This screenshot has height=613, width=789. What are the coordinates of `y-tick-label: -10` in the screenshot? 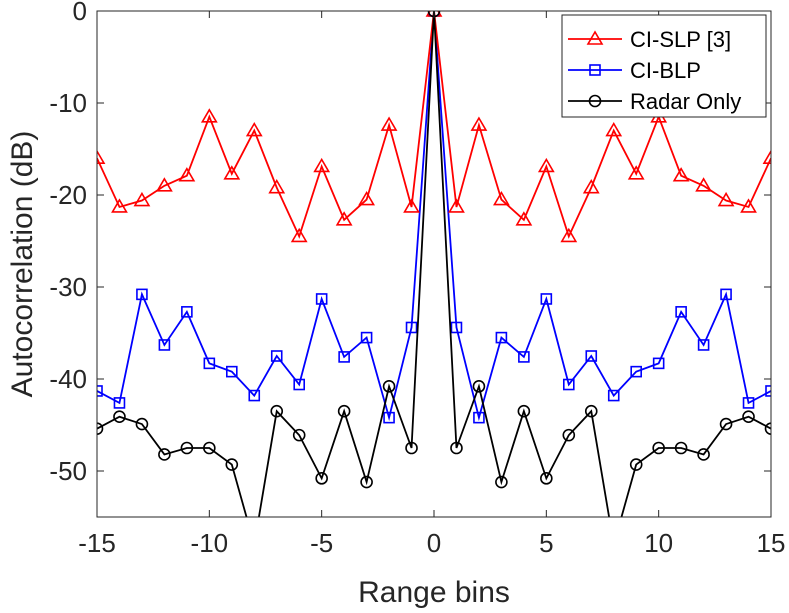 It's located at (68, 103).